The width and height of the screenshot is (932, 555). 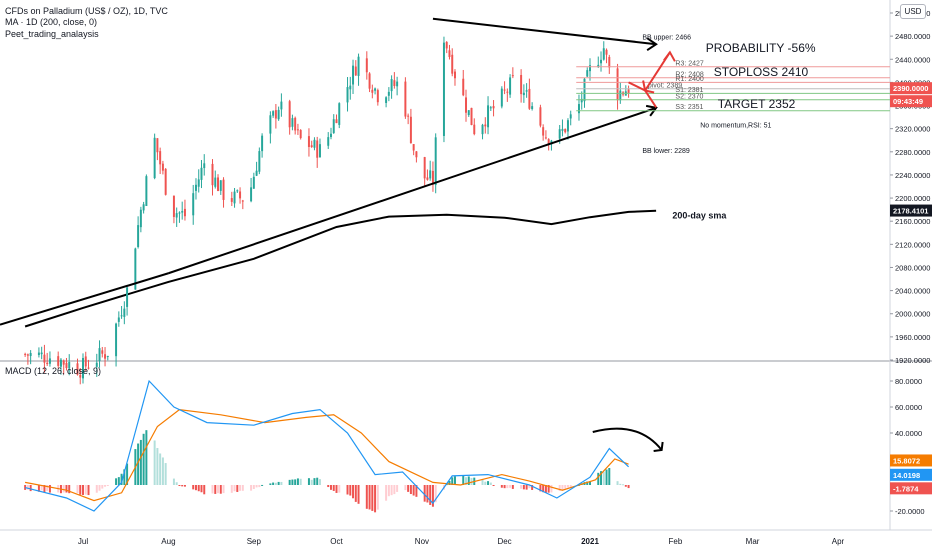 I want to click on macd-legend: MACD (12, 26, close, 9), so click(x=53, y=371).